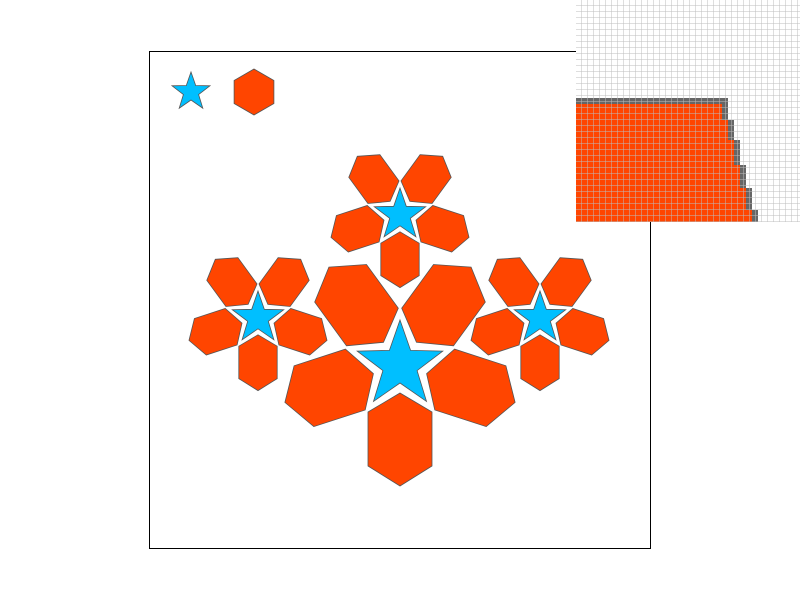  I want to click on inset-grid, so click(688, 111).